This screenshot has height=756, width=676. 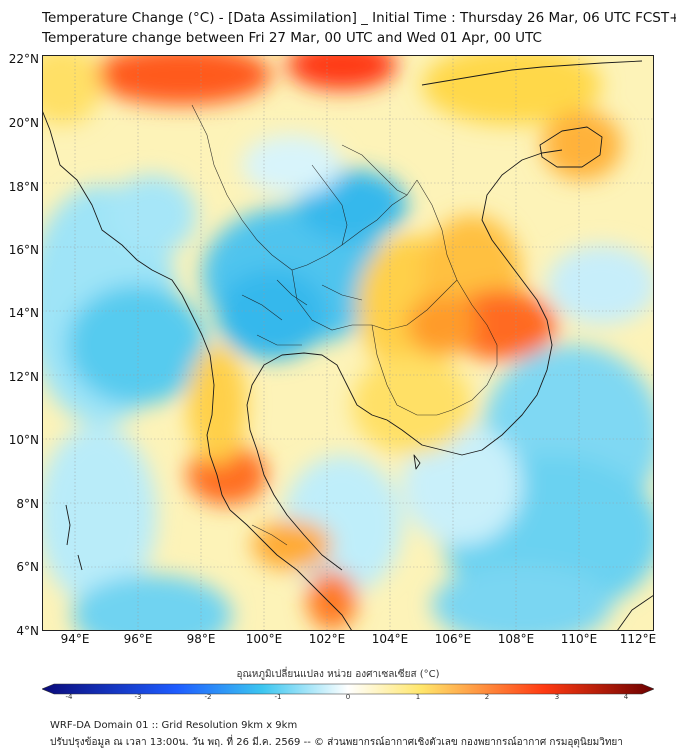 I want to click on lat-label-20n: 20°N, so click(x=23, y=123).